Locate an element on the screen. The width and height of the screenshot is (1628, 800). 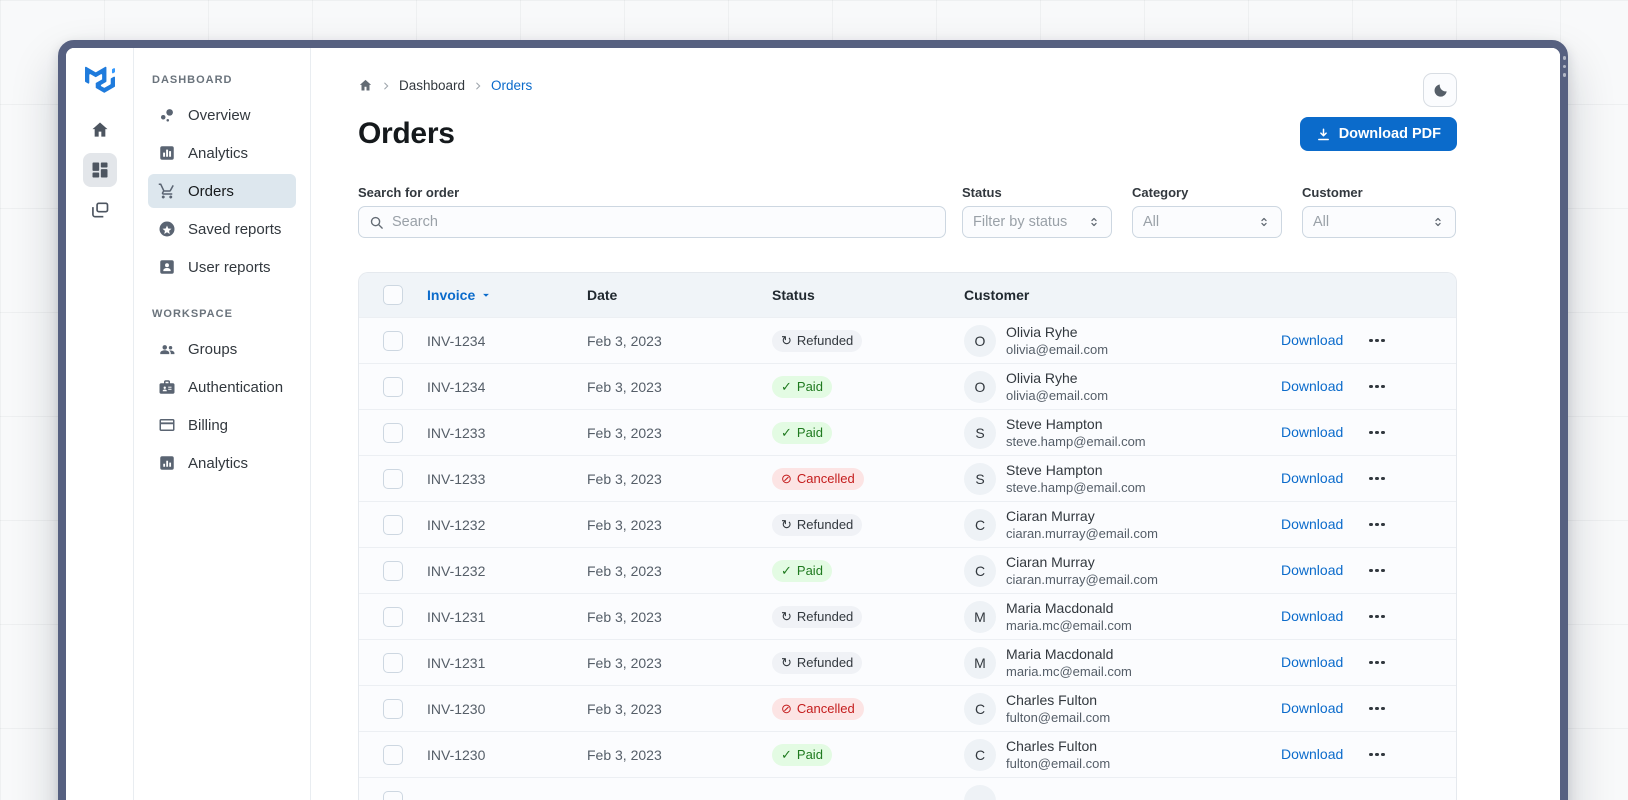
table-header-row: Invoice Date Status Customer is located at coordinates (907, 295).